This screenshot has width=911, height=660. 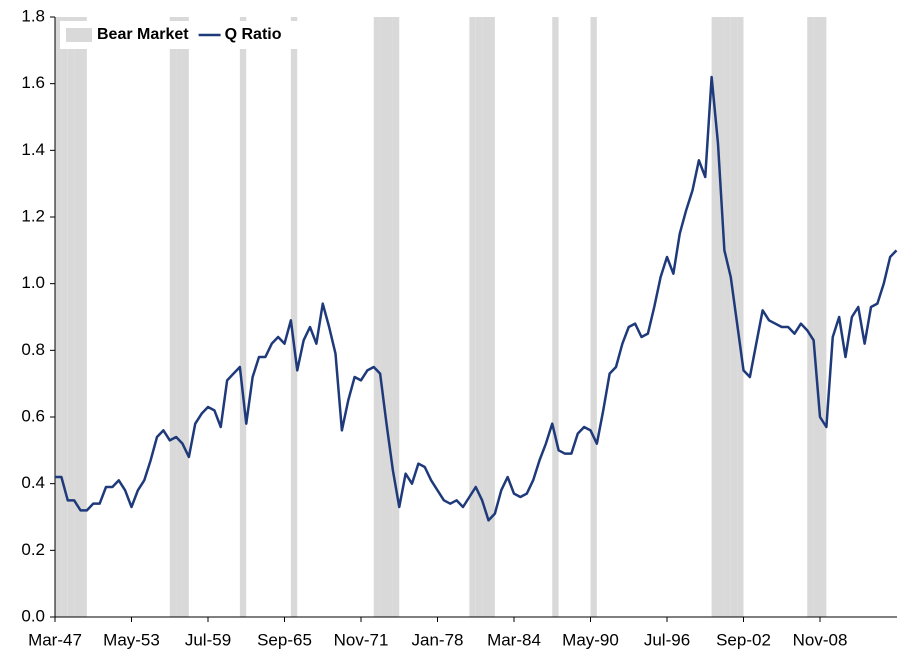 I want to click on x-tick-label: May-90, so click(x=590, y=639).